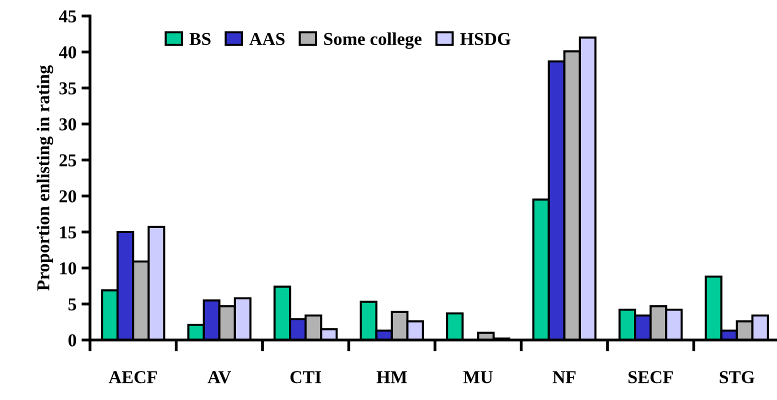 The height and width of the screenshot is (400, 777). What do you see at coordinates (478, 377) in the screenshot?
I see `x-tick-label: MU` at bounding box center [478, 377].